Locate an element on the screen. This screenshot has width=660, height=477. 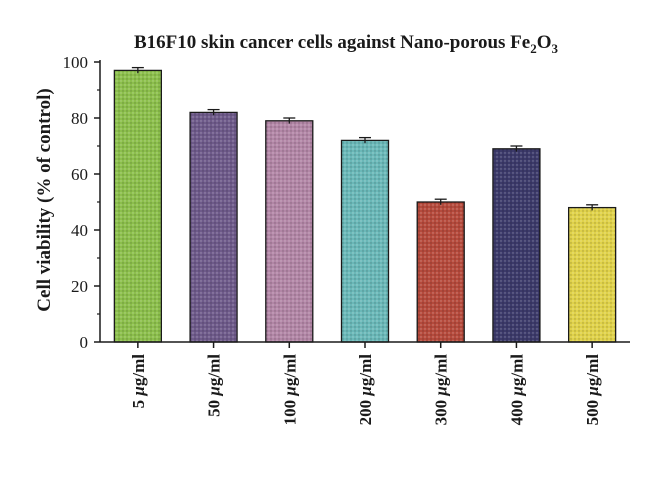
y-tick-label: 80 is located at coordinates (79, 118).